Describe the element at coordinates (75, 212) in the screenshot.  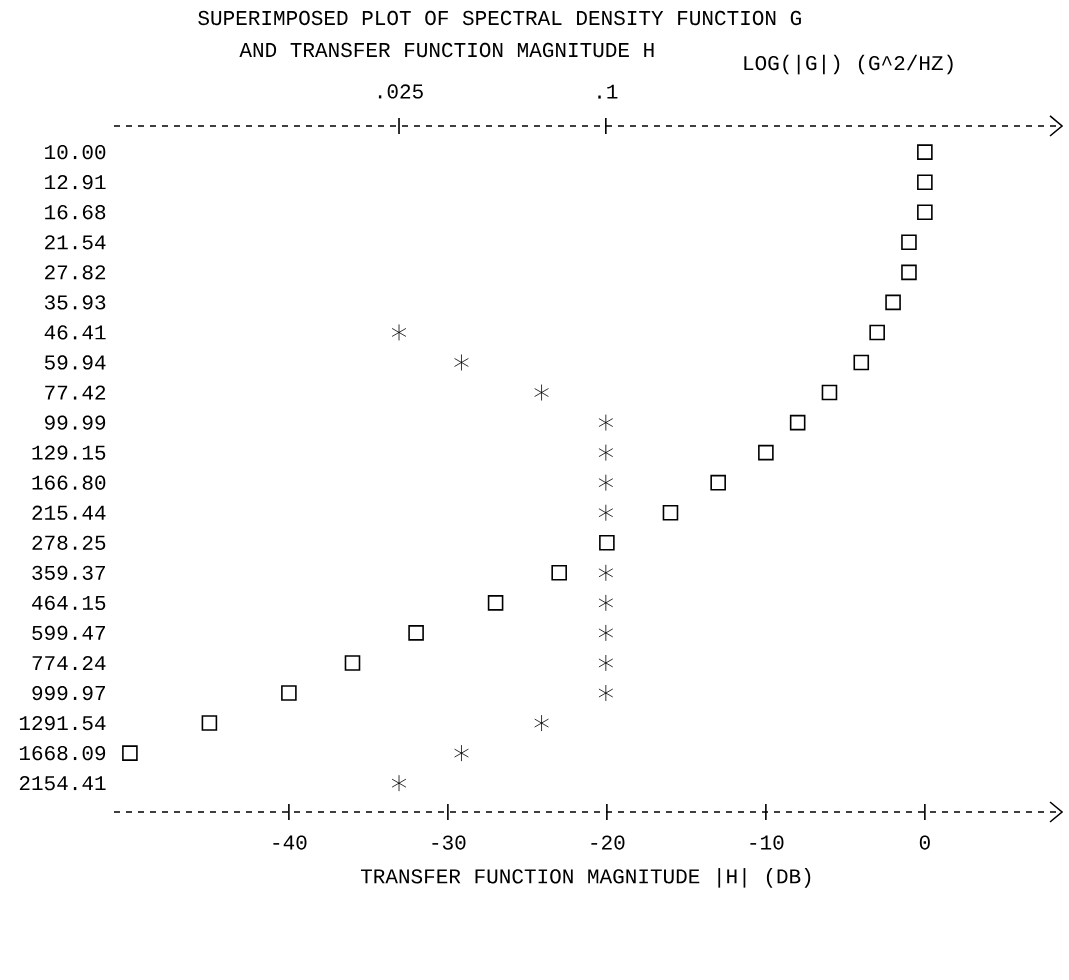
I see `y-tick-label: 16.68` at that location.